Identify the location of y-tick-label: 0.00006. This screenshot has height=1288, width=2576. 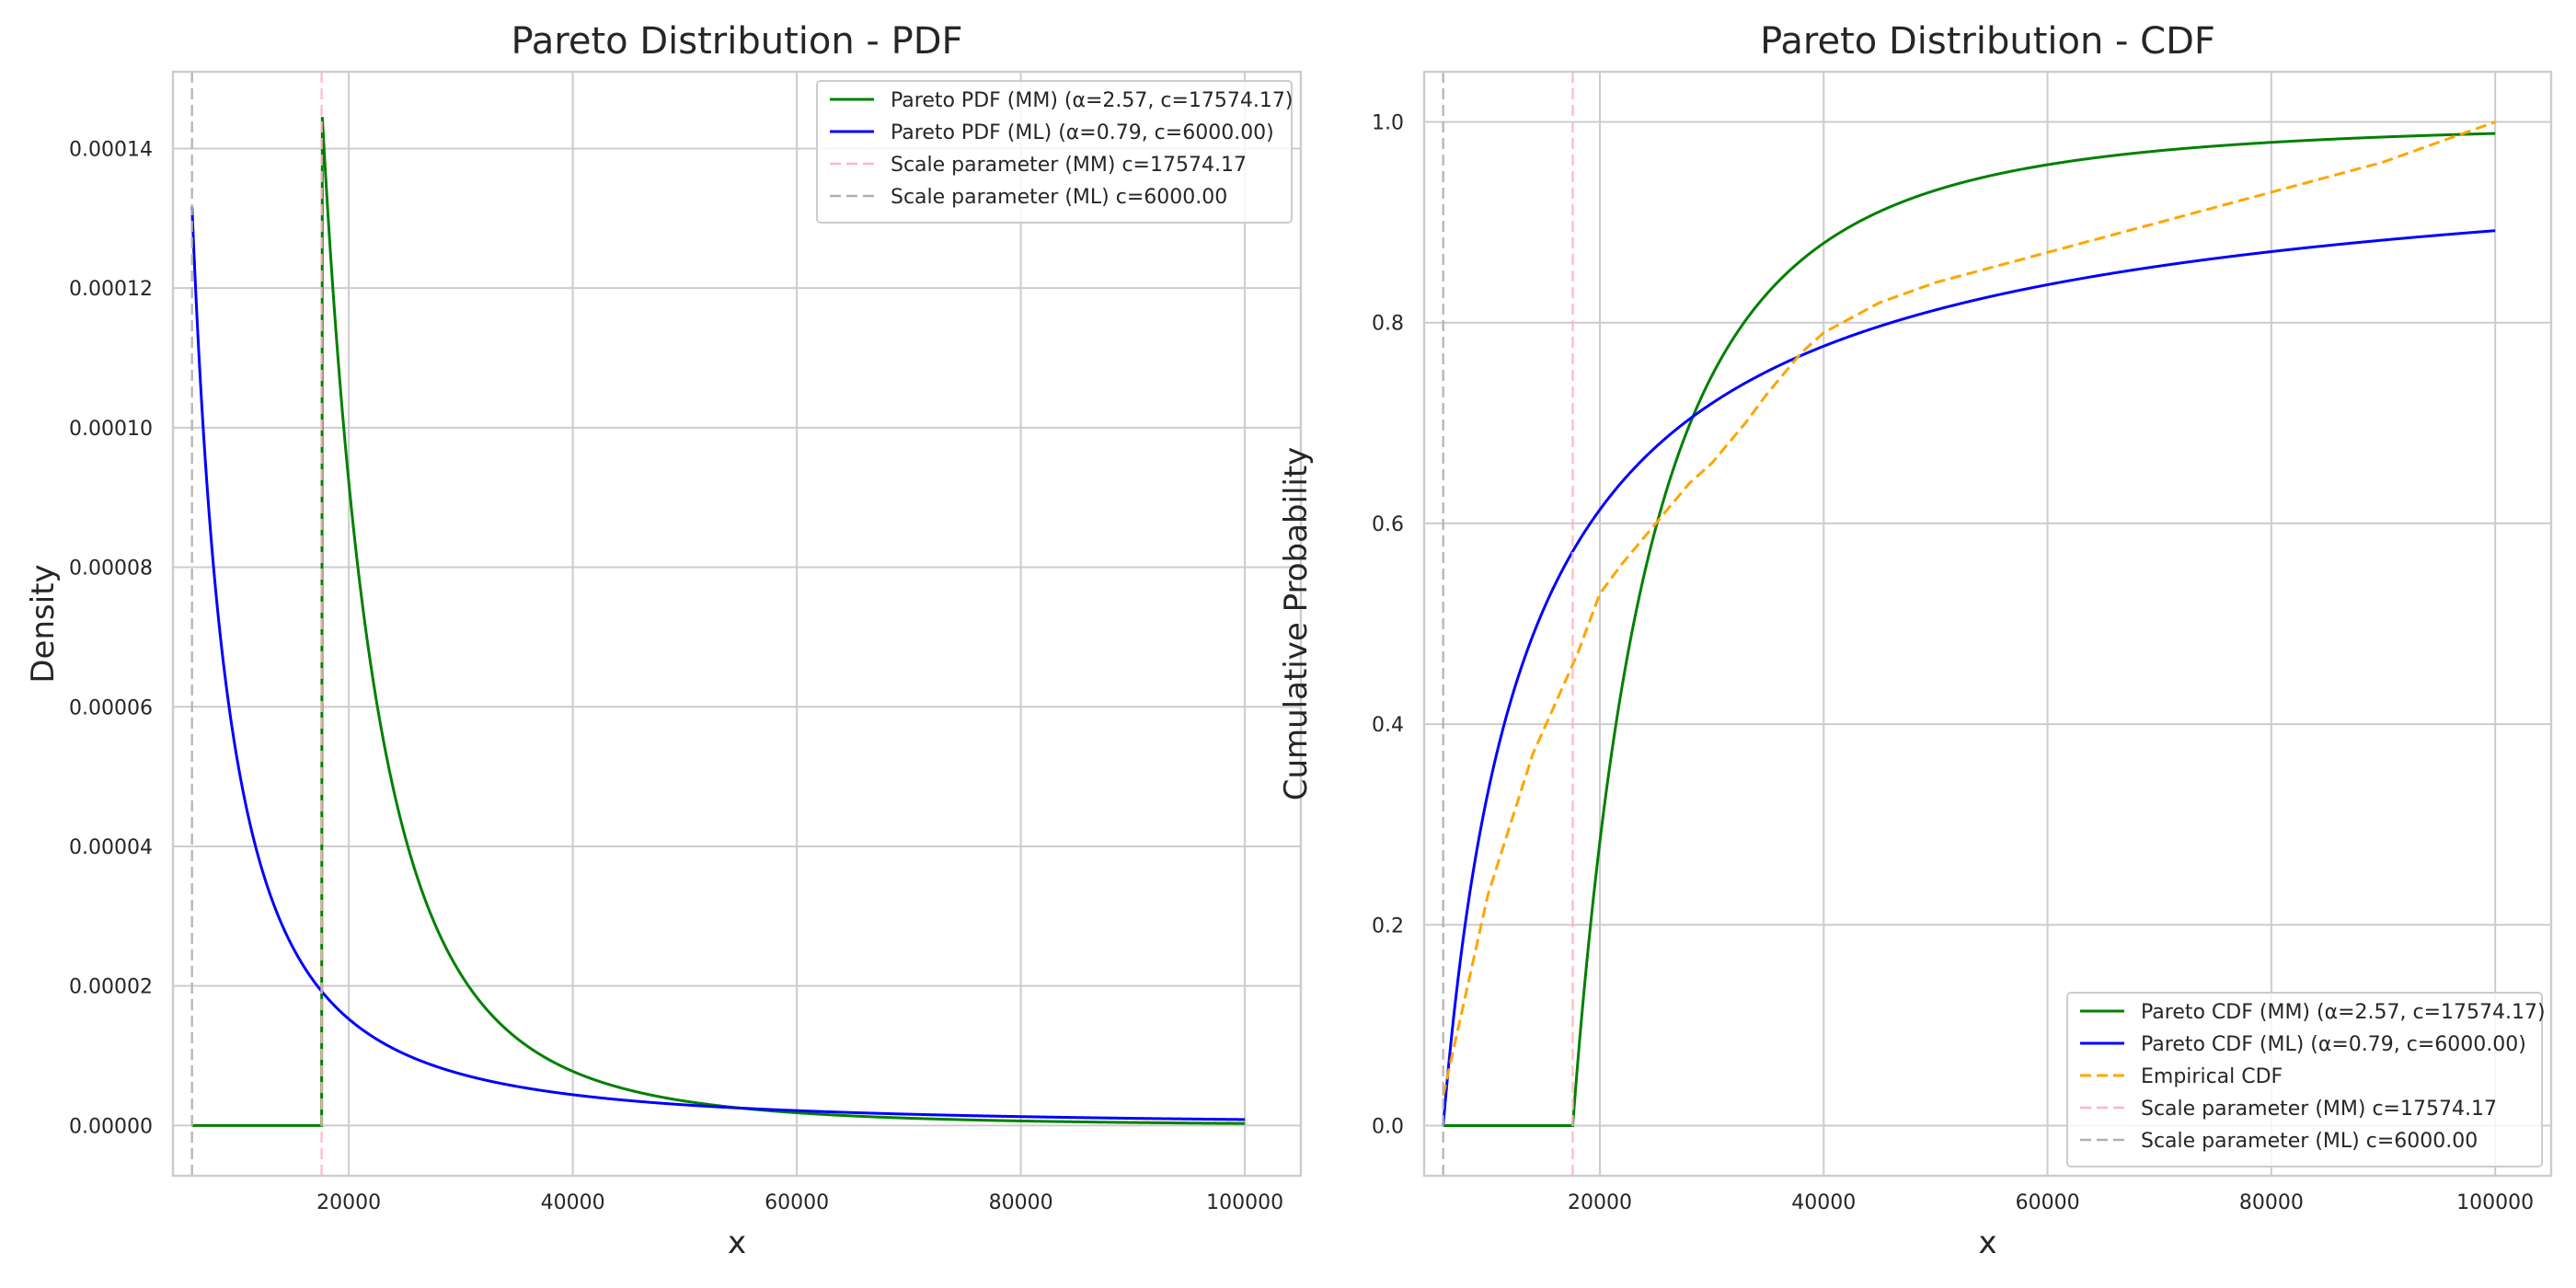
(111, 707).